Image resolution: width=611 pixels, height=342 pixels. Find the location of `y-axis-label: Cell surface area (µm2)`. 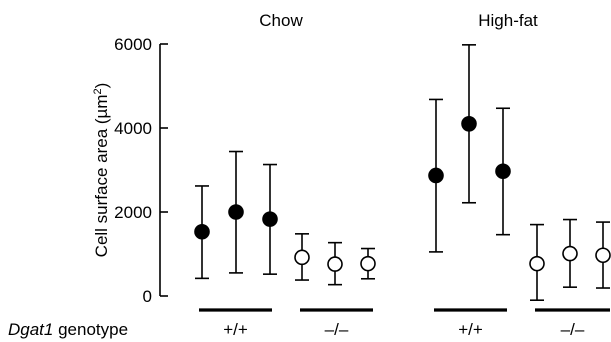

y-axis-label: Cell surface area (µm2) is located at coordinates (101, 170).